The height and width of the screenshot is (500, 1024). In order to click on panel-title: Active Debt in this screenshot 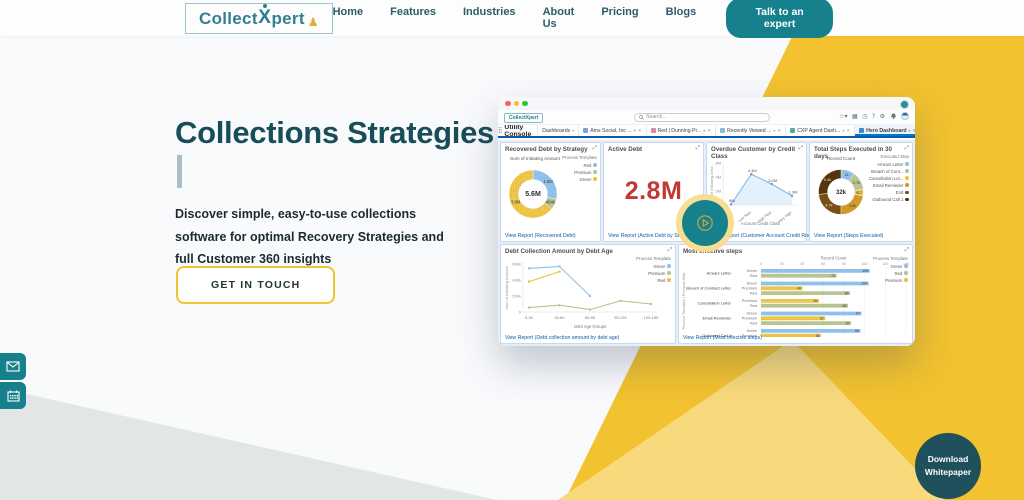, I will do `click(625, 149)`.